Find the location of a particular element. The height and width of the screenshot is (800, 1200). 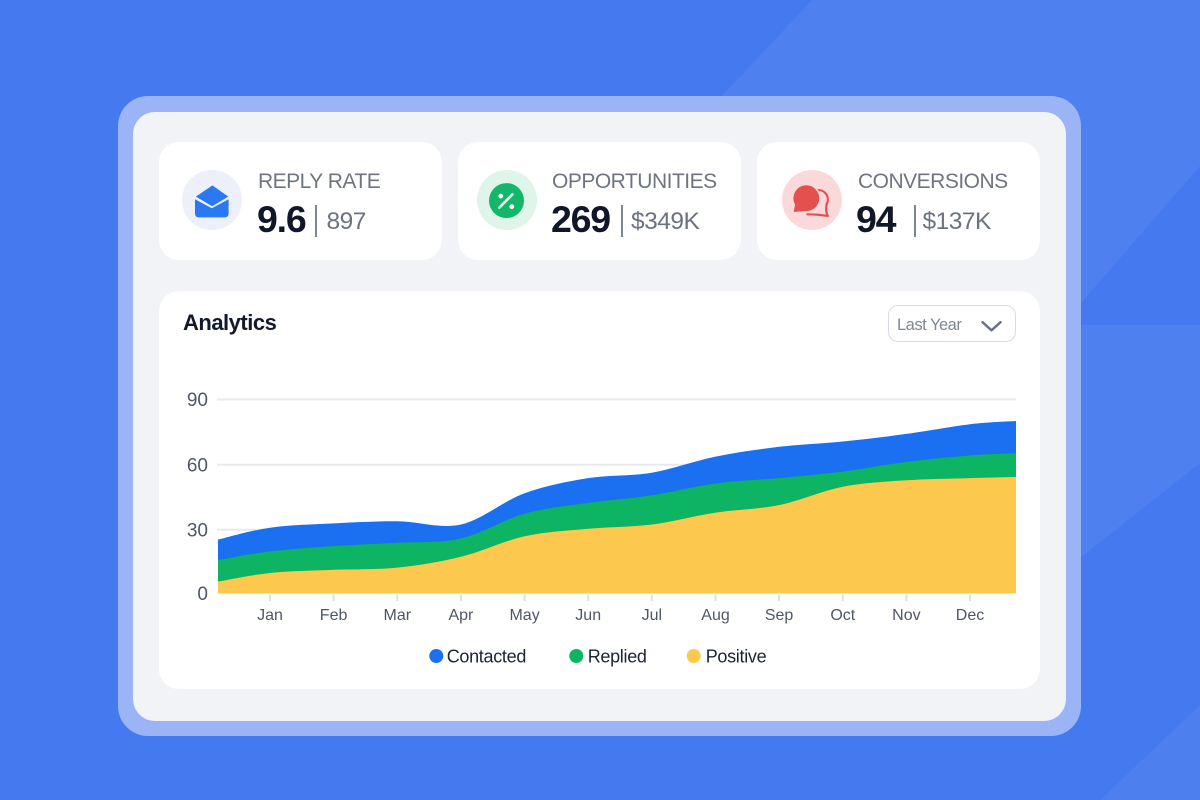

svg-text: Feb is located at coordinates (334, 615).